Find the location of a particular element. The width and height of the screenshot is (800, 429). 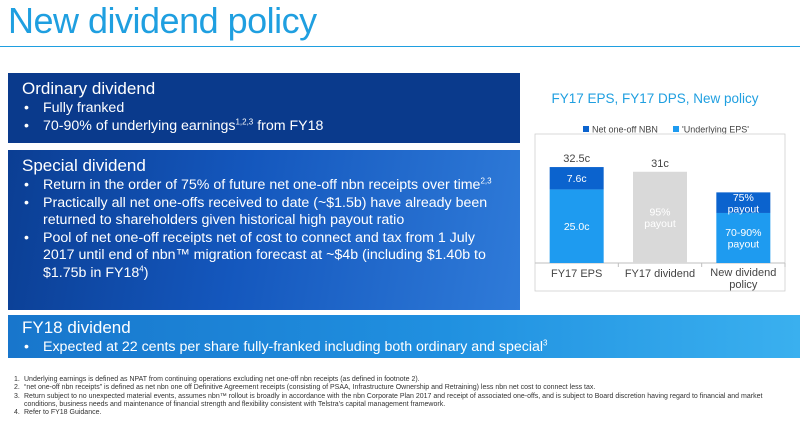

fy18-dividend-heading: FY18 dividend is located at coordinates (76, 327).